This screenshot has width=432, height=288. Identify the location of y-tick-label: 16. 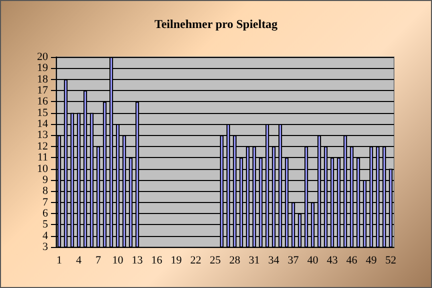
(42, 102).